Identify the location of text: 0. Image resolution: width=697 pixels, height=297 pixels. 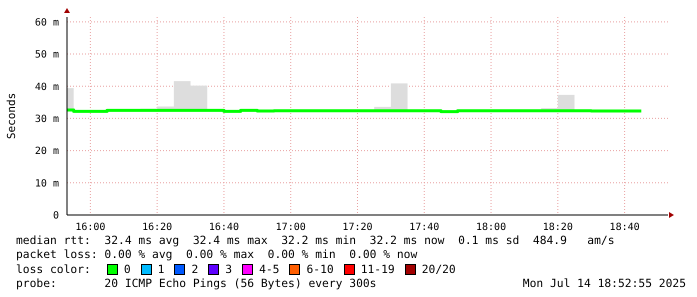
(127, 269).